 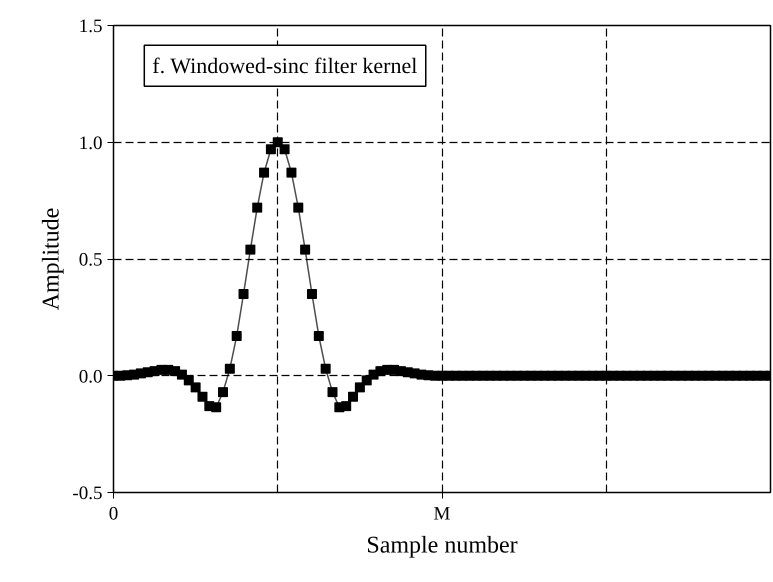 I want to click on x-tick-label: 0, so click(x=113, y=514).